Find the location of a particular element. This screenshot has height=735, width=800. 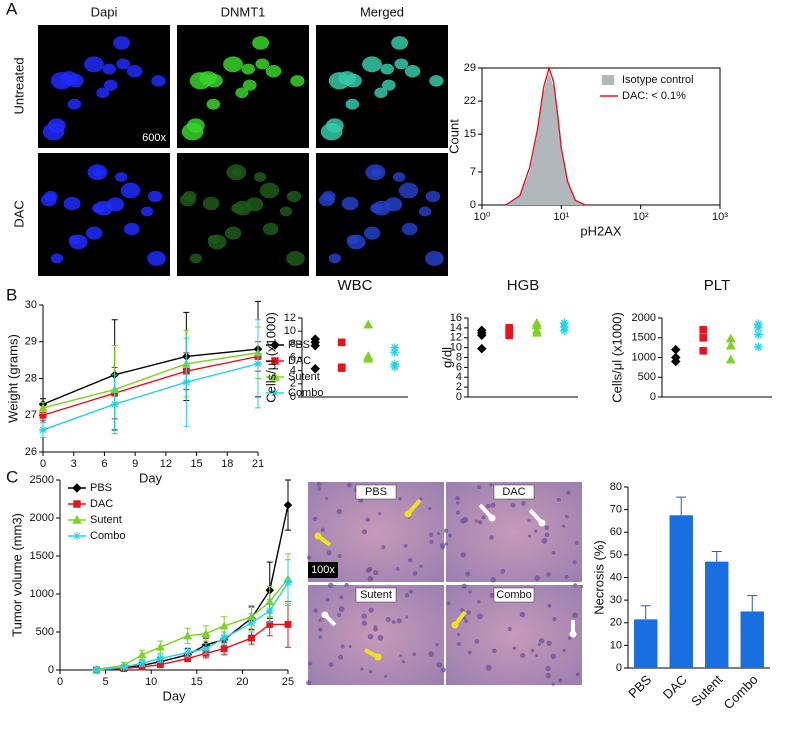

x-tick-label: Sutent is located at coordinates (706, 690).